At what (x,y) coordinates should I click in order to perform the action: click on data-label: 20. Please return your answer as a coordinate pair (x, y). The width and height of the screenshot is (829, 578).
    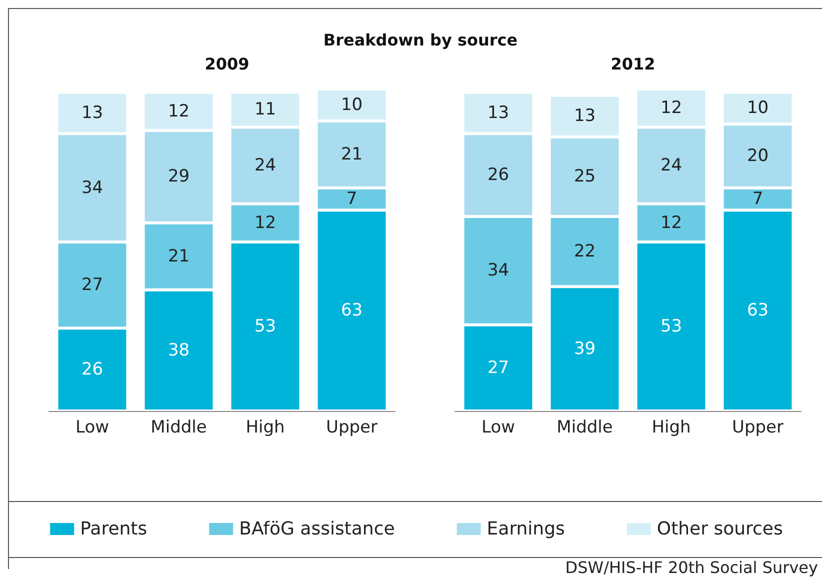
    Looking at the image, I should click on (757, 156).